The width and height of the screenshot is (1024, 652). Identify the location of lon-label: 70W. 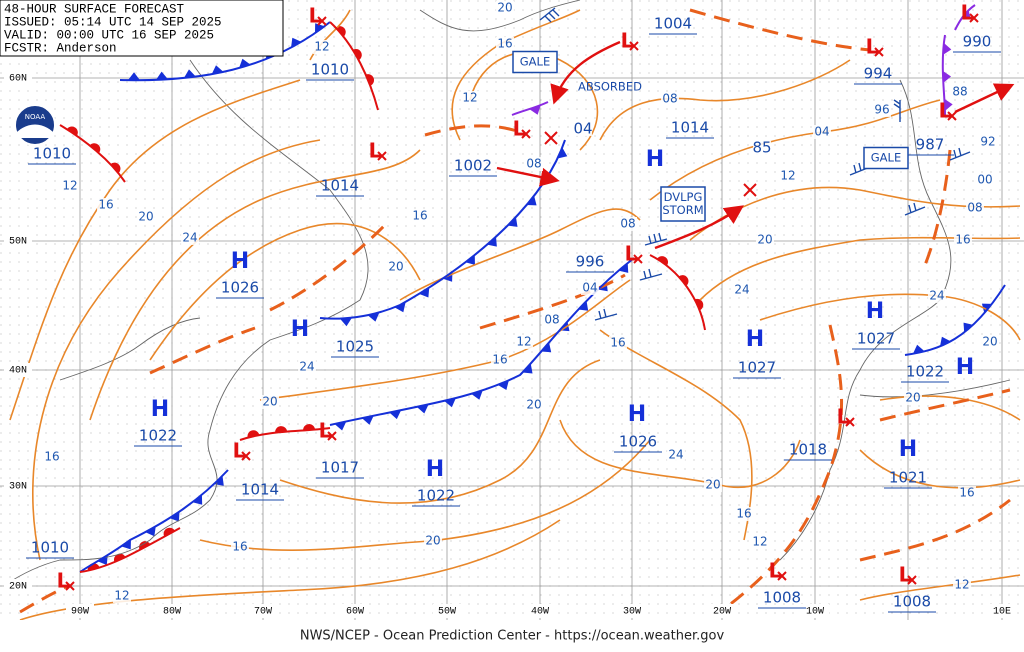
(263, 612).